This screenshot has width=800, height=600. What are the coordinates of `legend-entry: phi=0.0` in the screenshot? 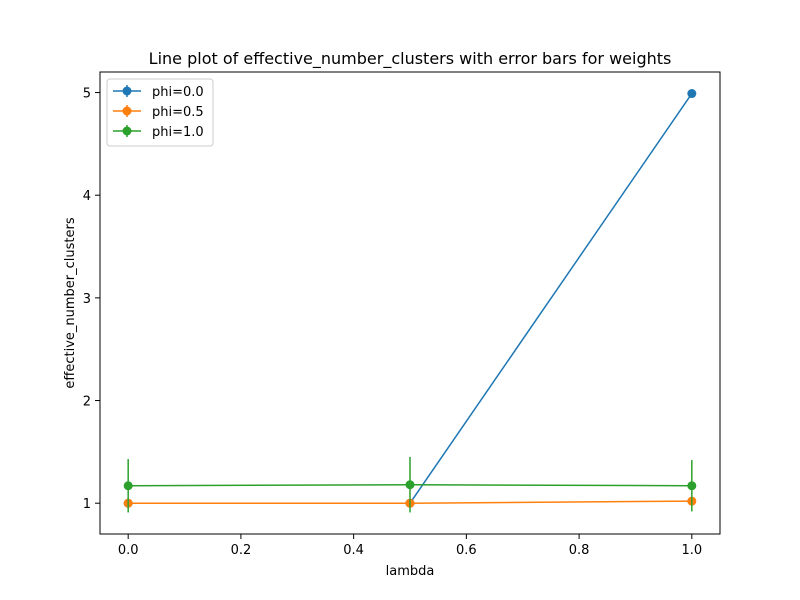 It's located at (158, 92).